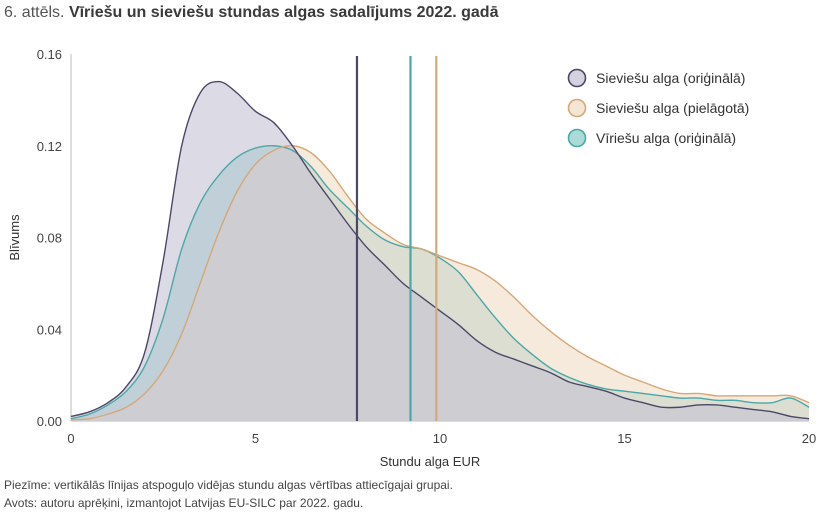 Image resolution: width=820 pixels, height=515 pixels. I want to click on legend-label-1: Sieviešu alga (pielāgotā), so click(672, 108).